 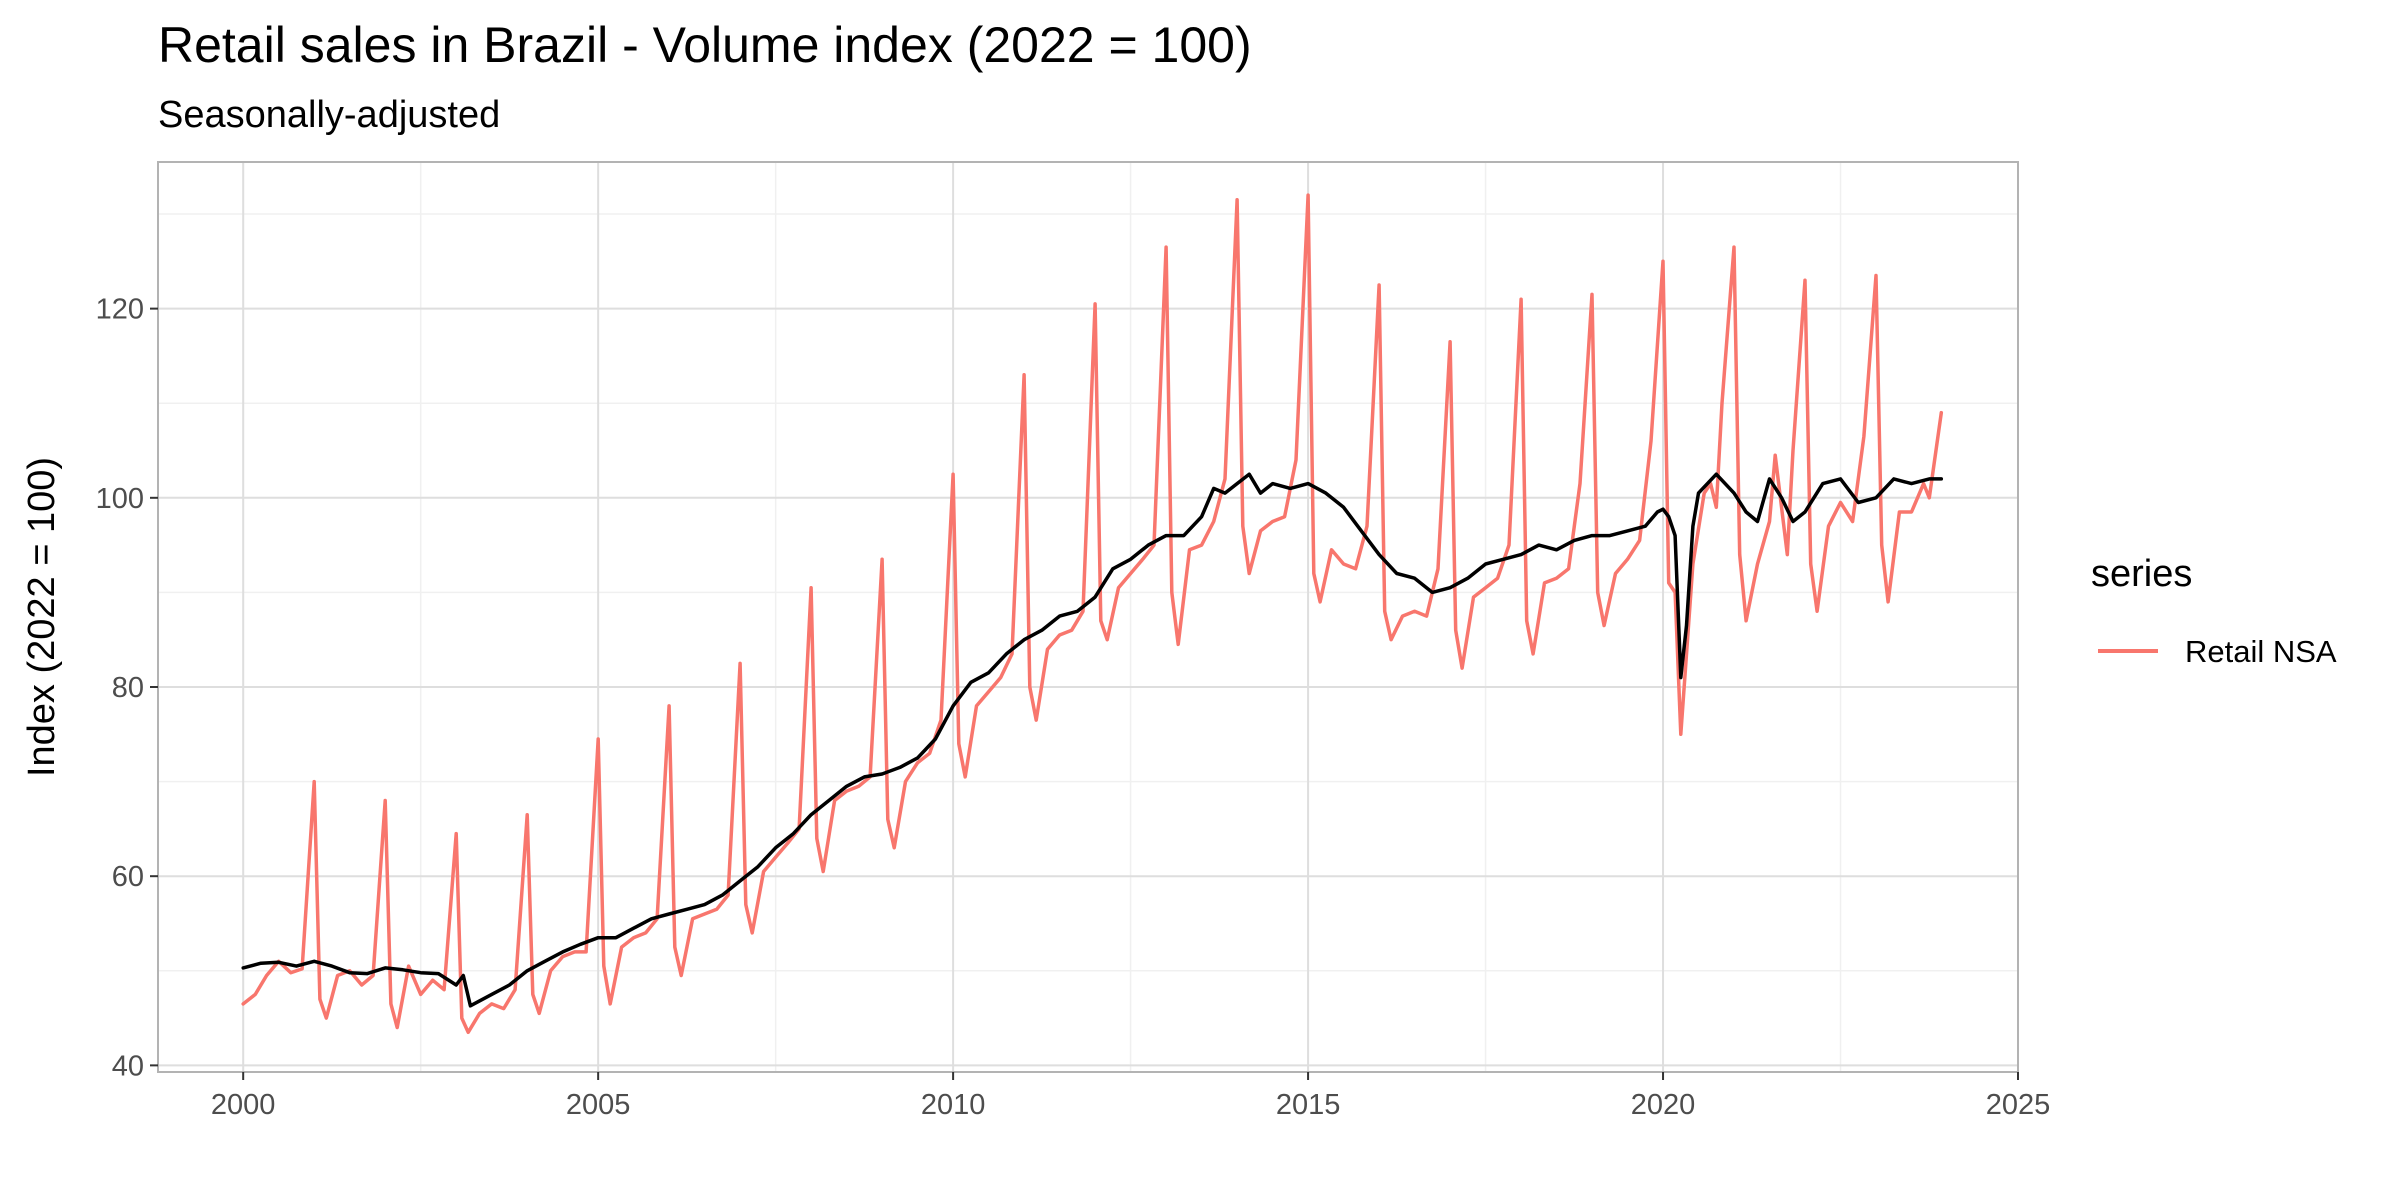 What do you see at coordinates (329, 115) in the screenshot?
I see `chart-subtitle: Seasonally-adjusted` at bounding box center [329, 115].